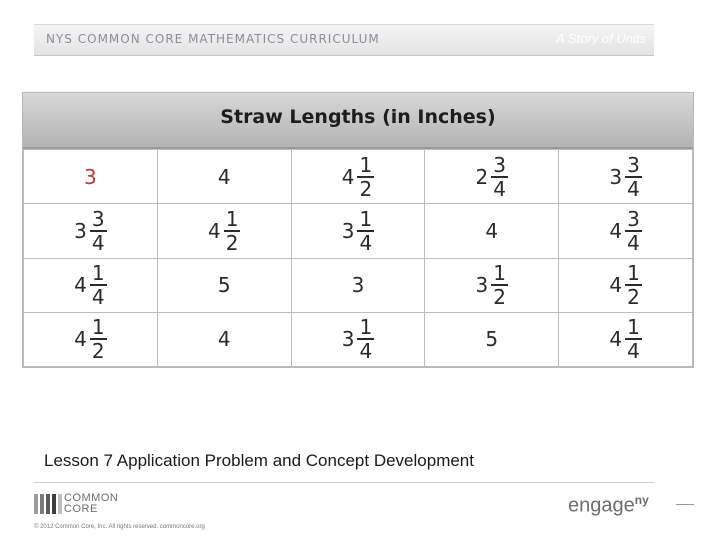  I want to click on whole-number: 3, so click(358, 285).